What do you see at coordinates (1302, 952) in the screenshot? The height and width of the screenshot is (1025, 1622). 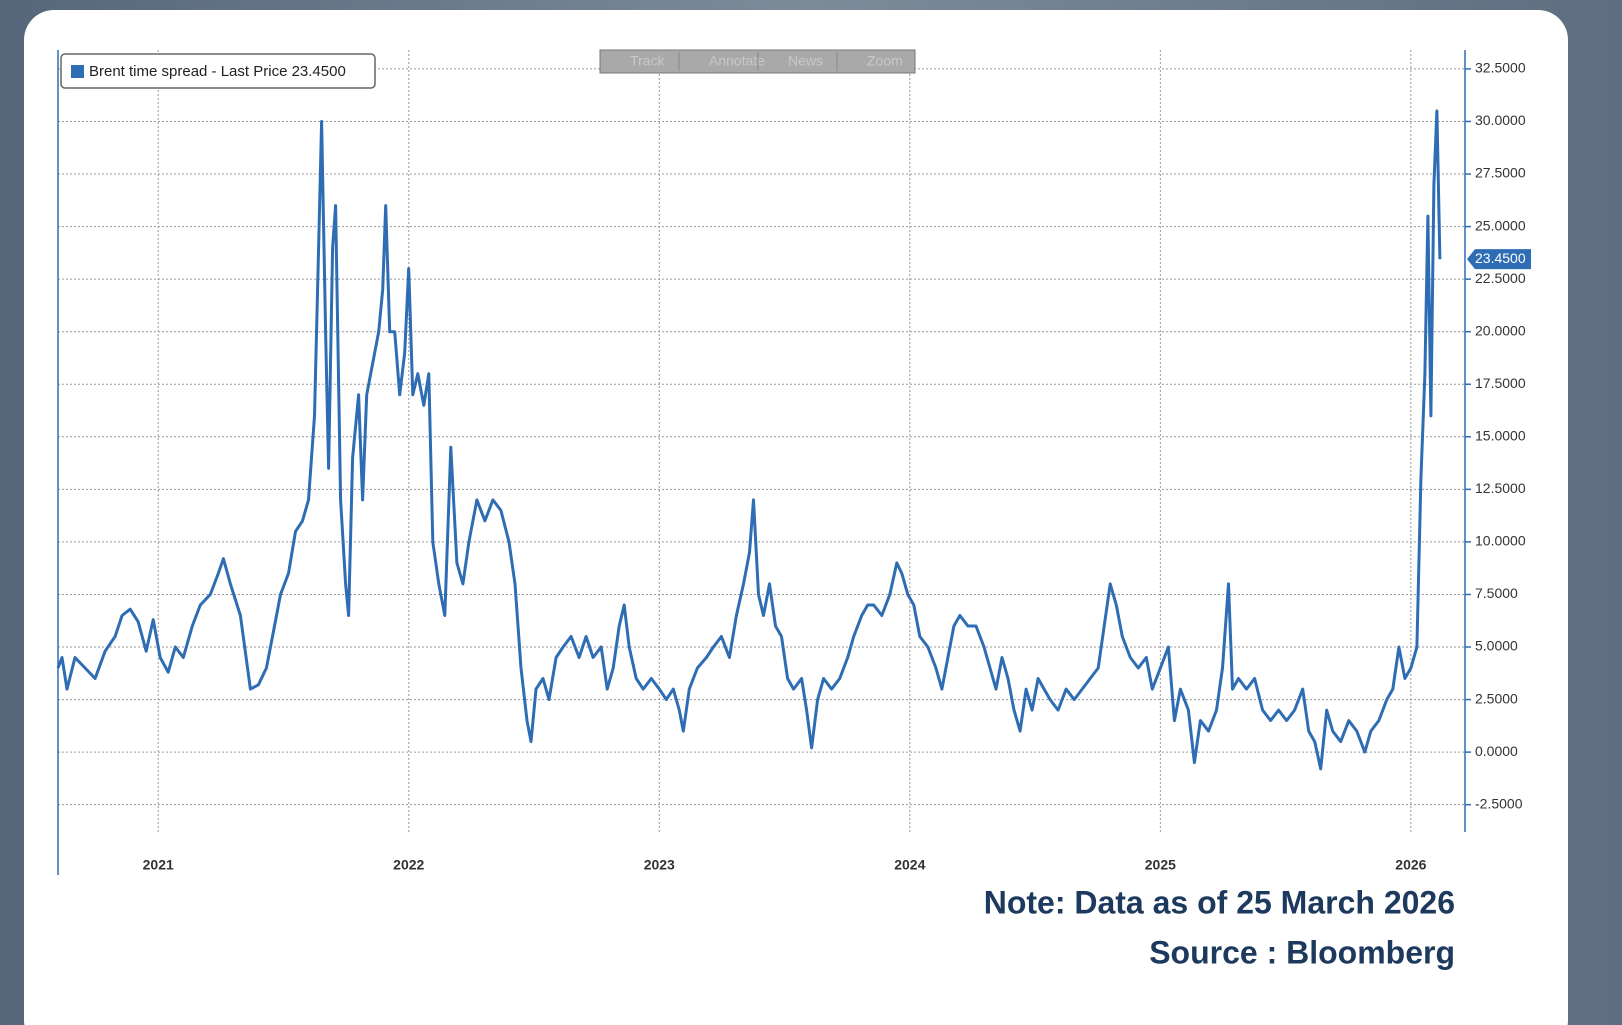 I see `source: Source : Bloomberg` at bounding box center [1302, 952].